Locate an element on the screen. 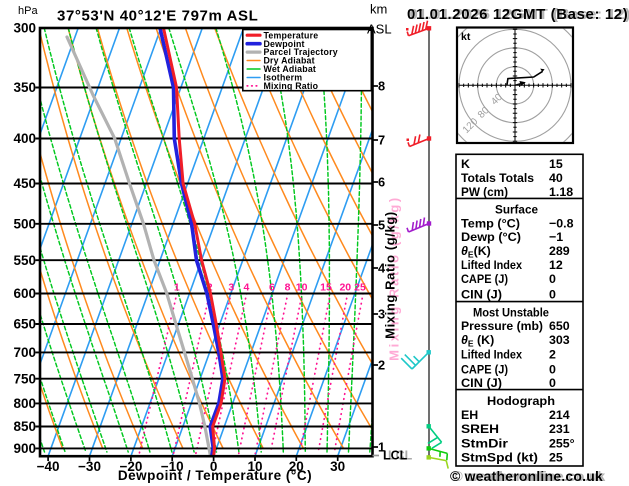 This screenshot has width=629, height=486. svg-text: θE(K) is located at coordinates (476, 252).